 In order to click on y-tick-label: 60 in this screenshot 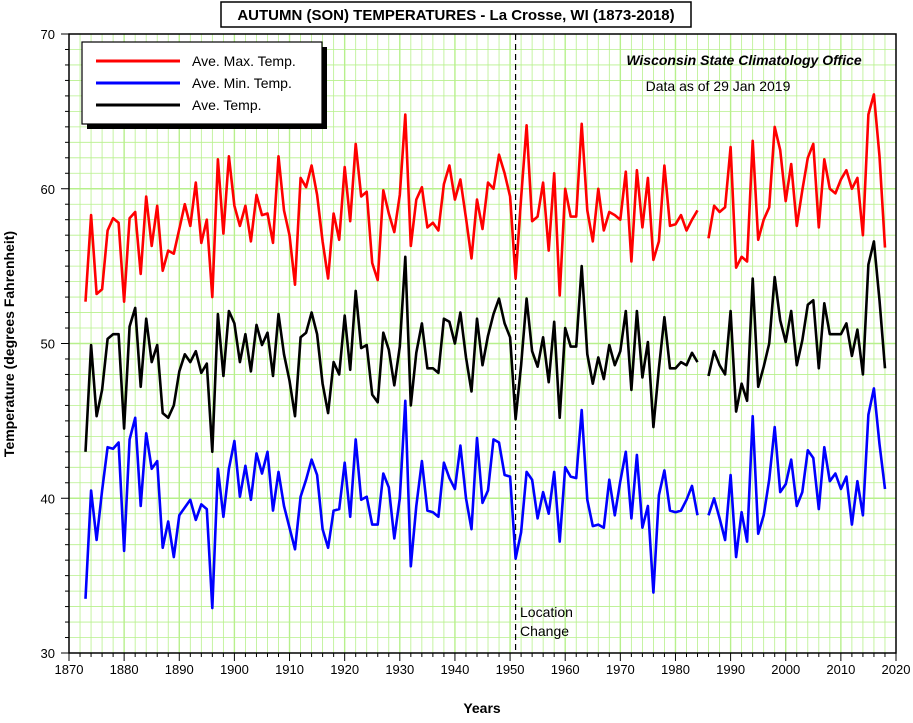, I will do `click(48, 189)`.